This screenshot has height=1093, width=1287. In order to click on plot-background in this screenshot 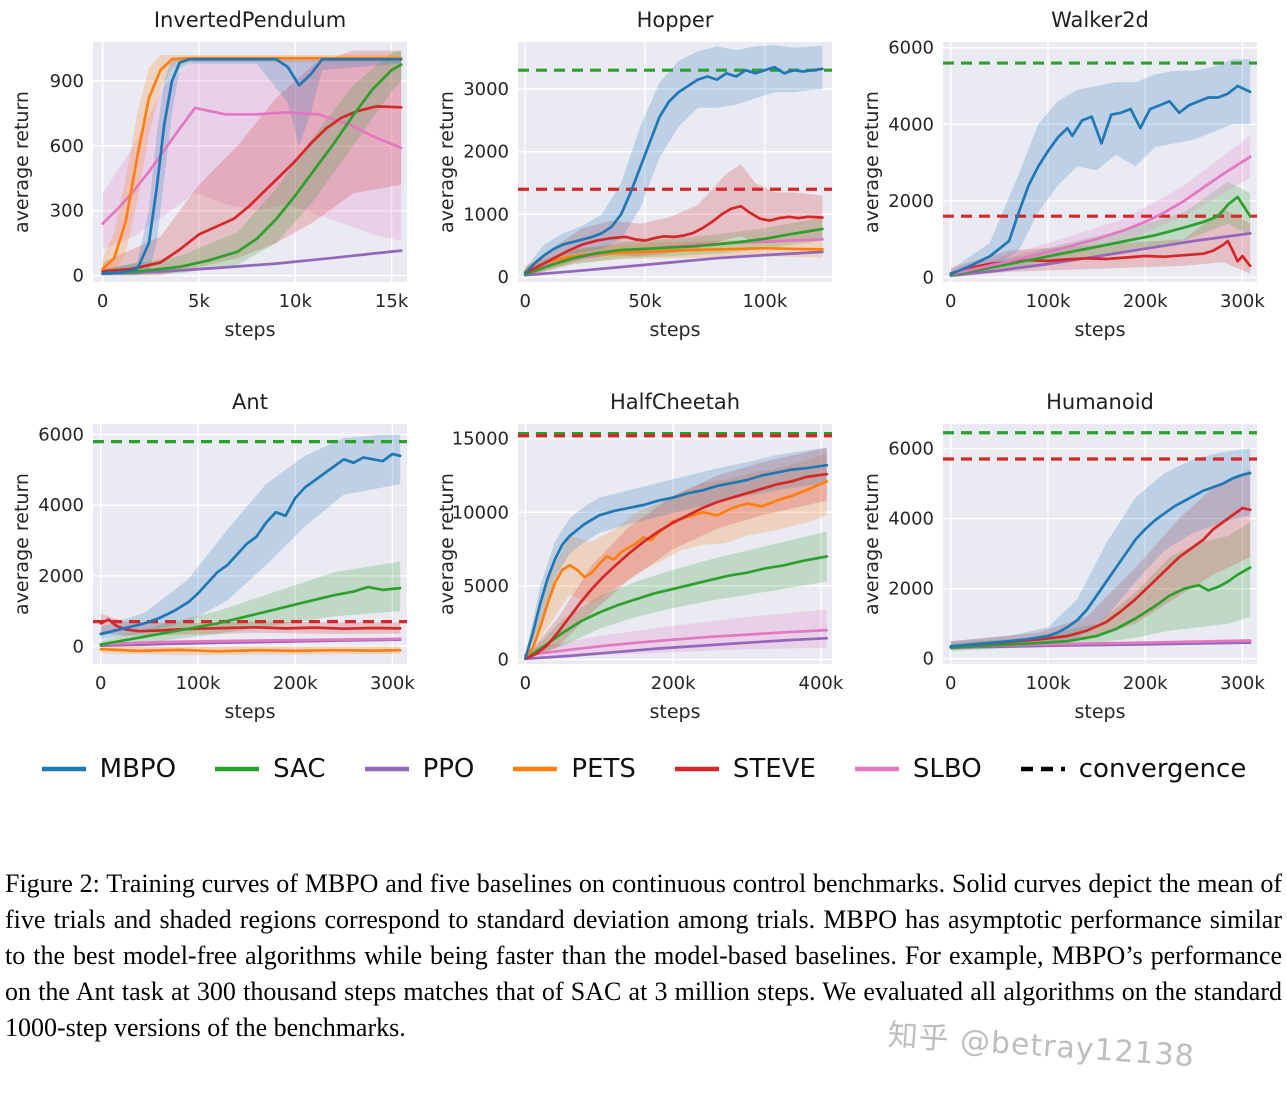, I will do `click(675, 544)`.